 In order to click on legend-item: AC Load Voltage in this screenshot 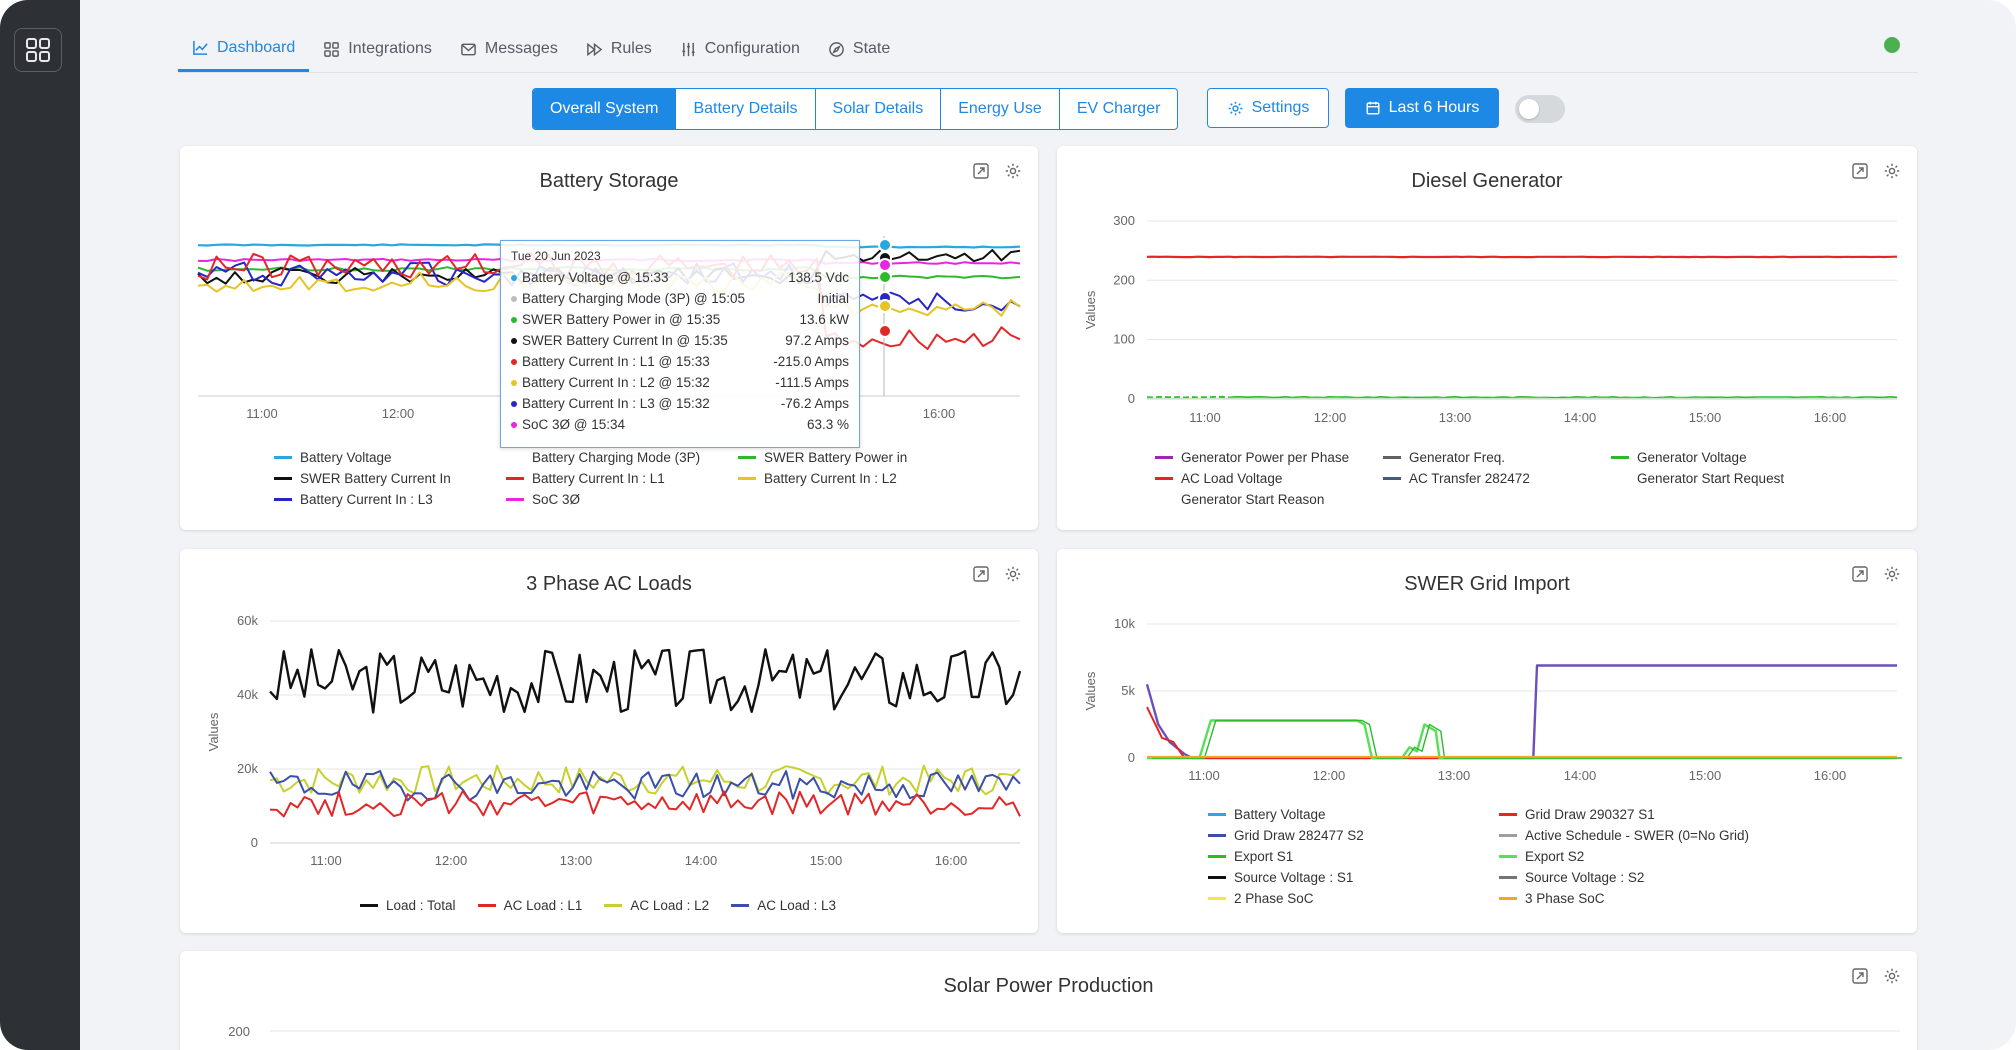, I will do `click(1269, 478)`.